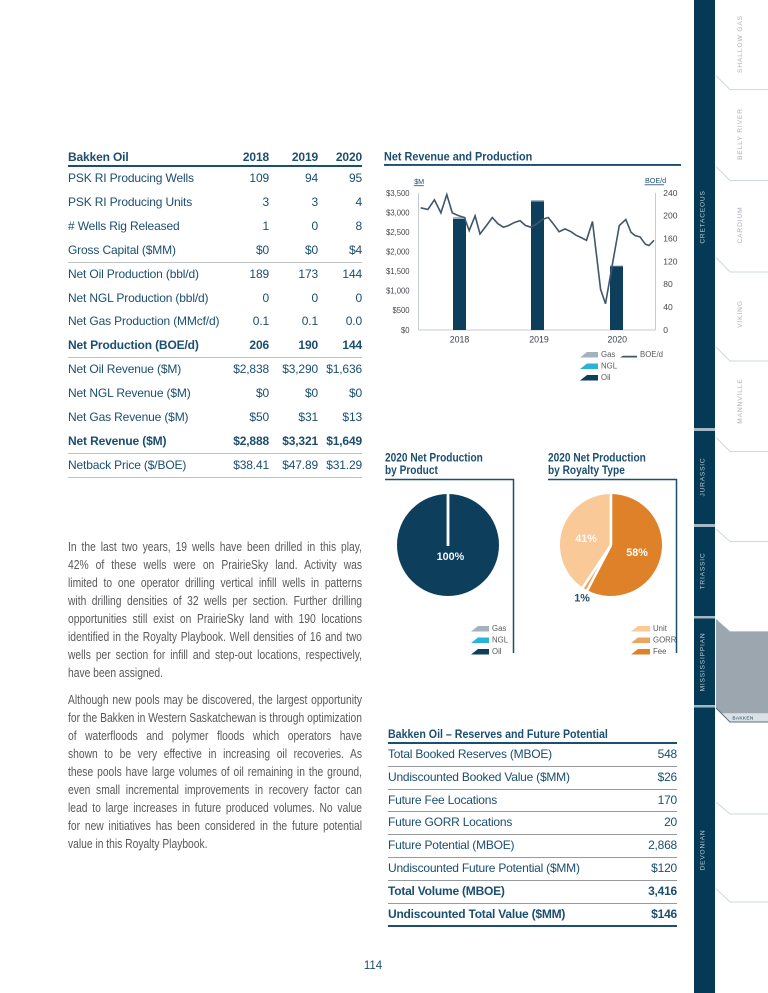 This screenshot has width=768, height=993. I want to click on svg-text: MISSISSIPPIAN, so click(703, 662).